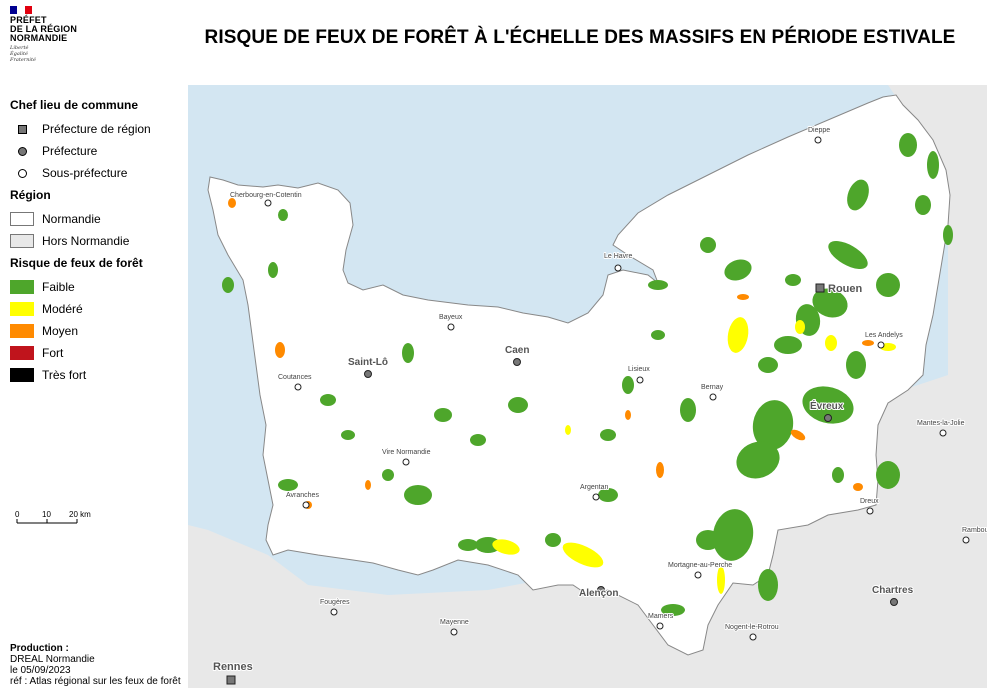 This screenshot has height=700, width=987. I want to click on city-marker: Avranches, so click(302, 500).